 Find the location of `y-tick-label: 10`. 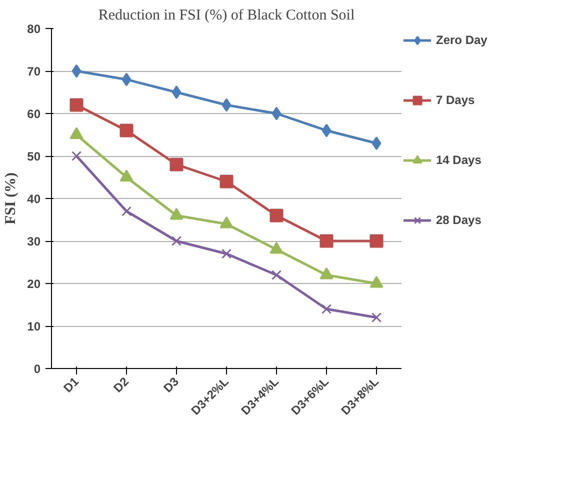

y-tick-label: 10 is located at coordinates (34, 327).